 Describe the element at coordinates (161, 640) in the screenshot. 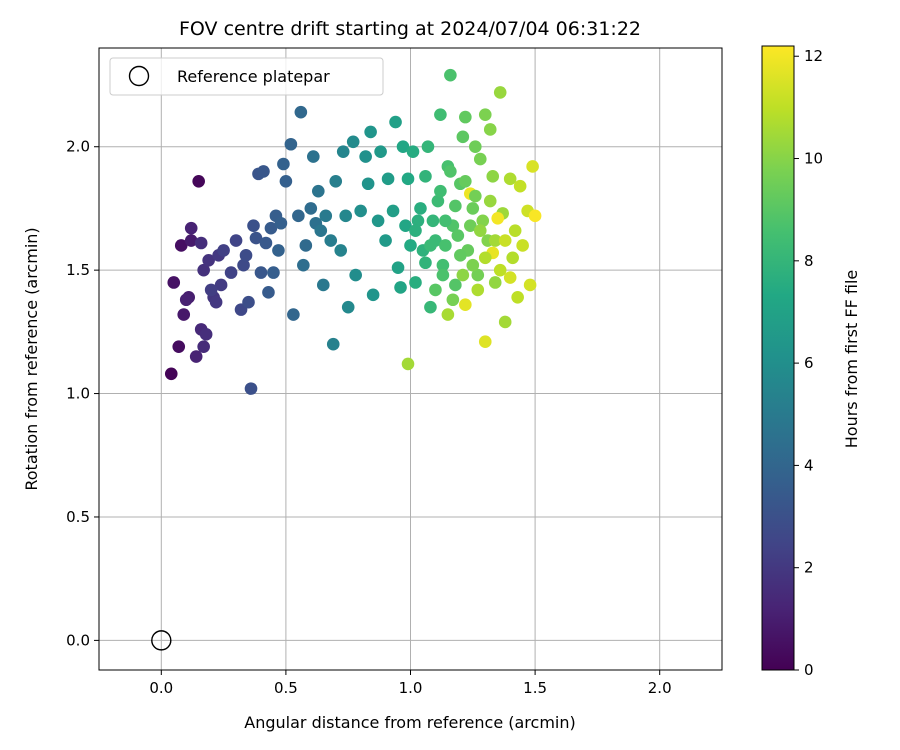

I see `reference-marker-group` at that location.